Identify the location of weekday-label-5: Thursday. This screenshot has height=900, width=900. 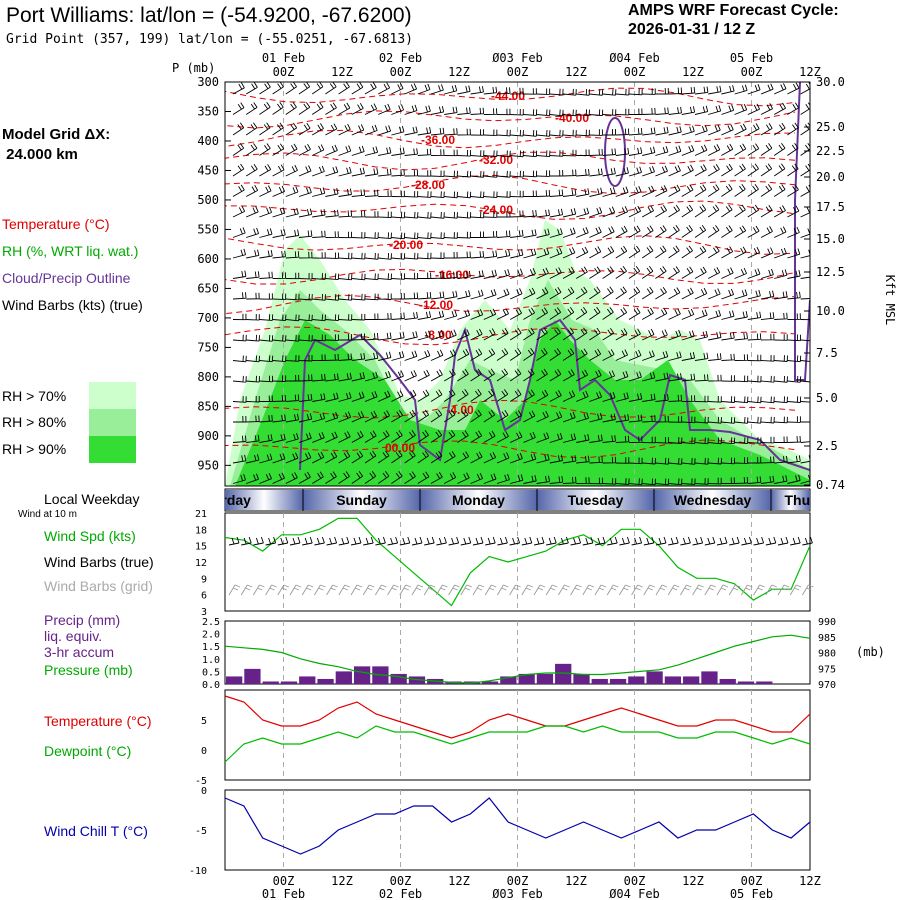
(815, 500).